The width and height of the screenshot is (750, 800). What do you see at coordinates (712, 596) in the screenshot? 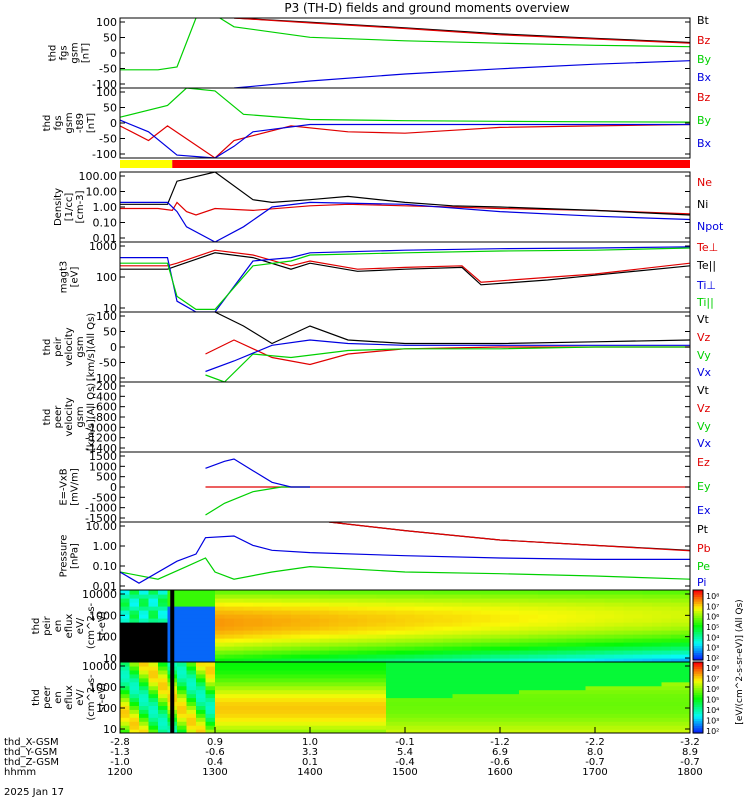
I see `colorbar-tick-label: 10⁸` at bounding box center [712, 596].